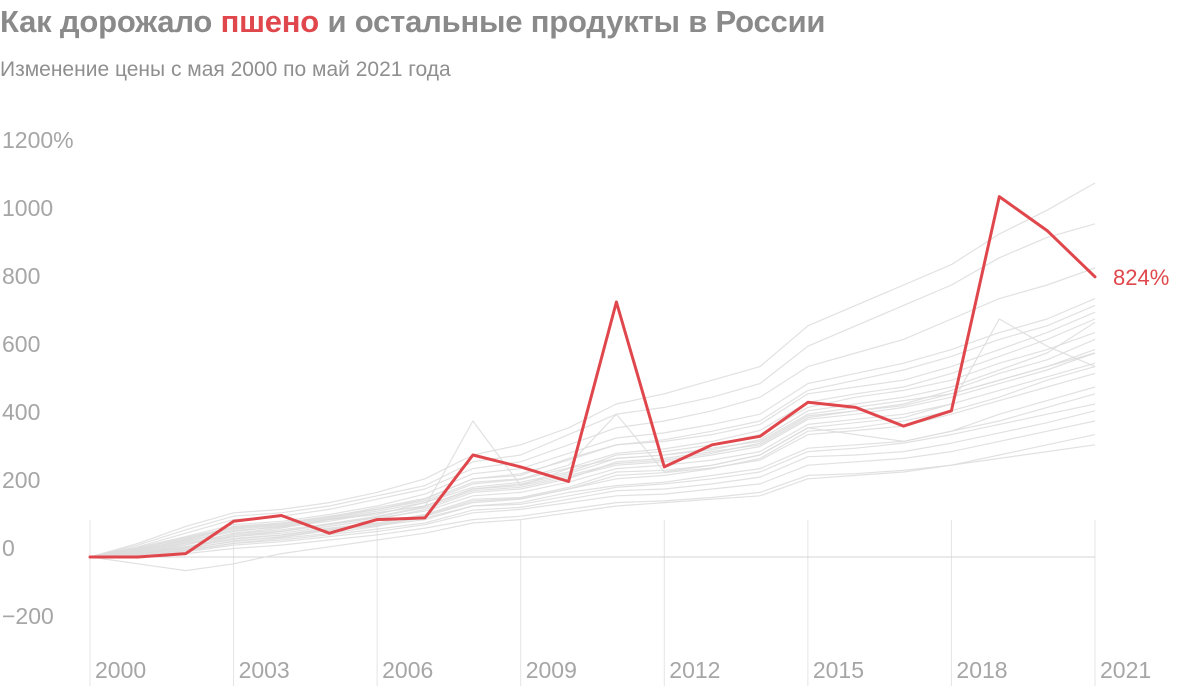  What do you see at coordinates (28, 616) in the screenshot?
I see `y-tick-label: −200` at bounding box center [28, 616].